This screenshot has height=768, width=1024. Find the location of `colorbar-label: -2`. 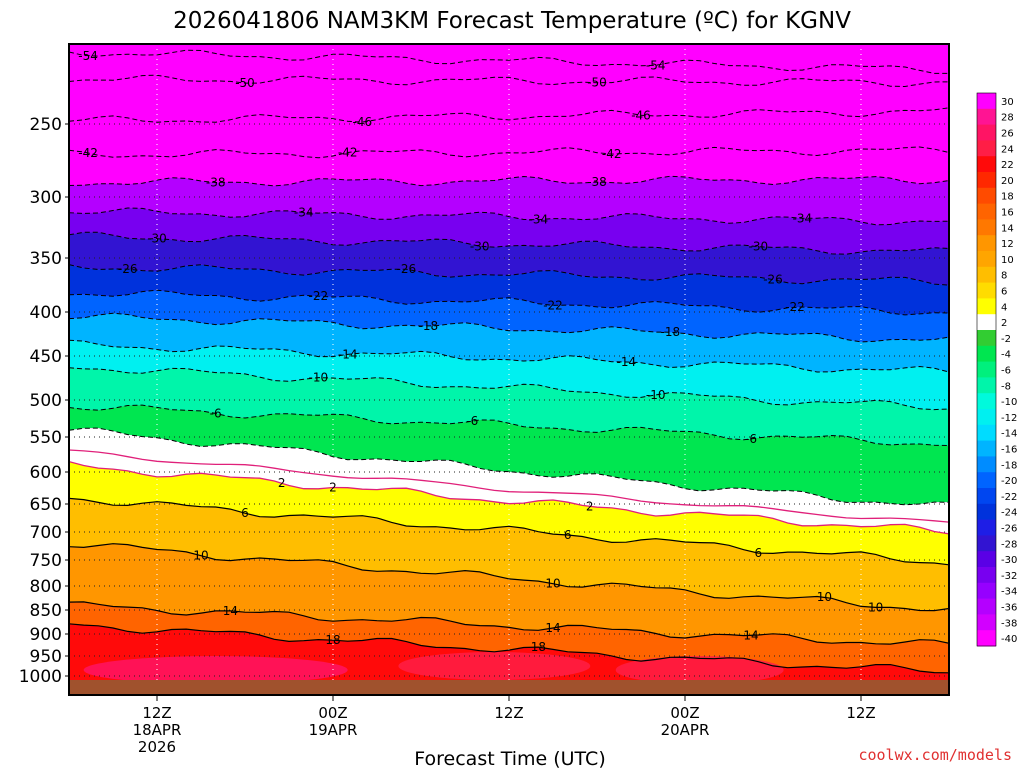

colorbar-label: -2 is located at coordinates (1006, 339).